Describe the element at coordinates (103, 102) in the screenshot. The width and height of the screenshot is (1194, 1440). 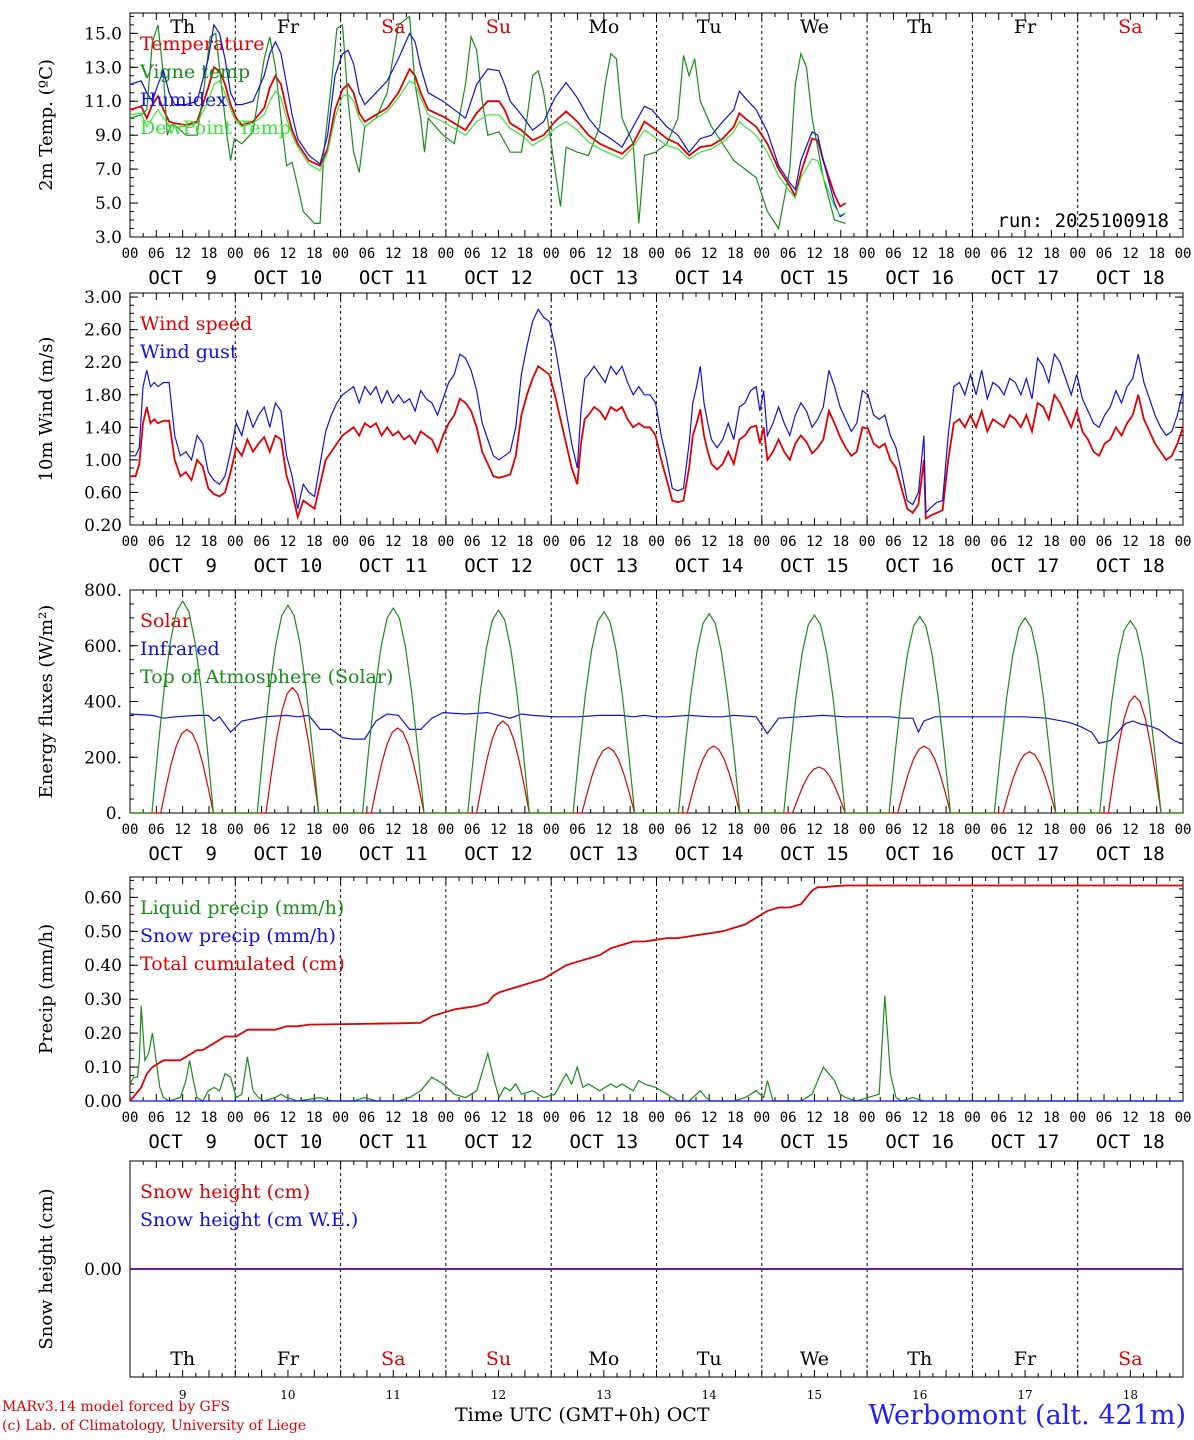
I see `y-tick-label: 11.0` at that location.